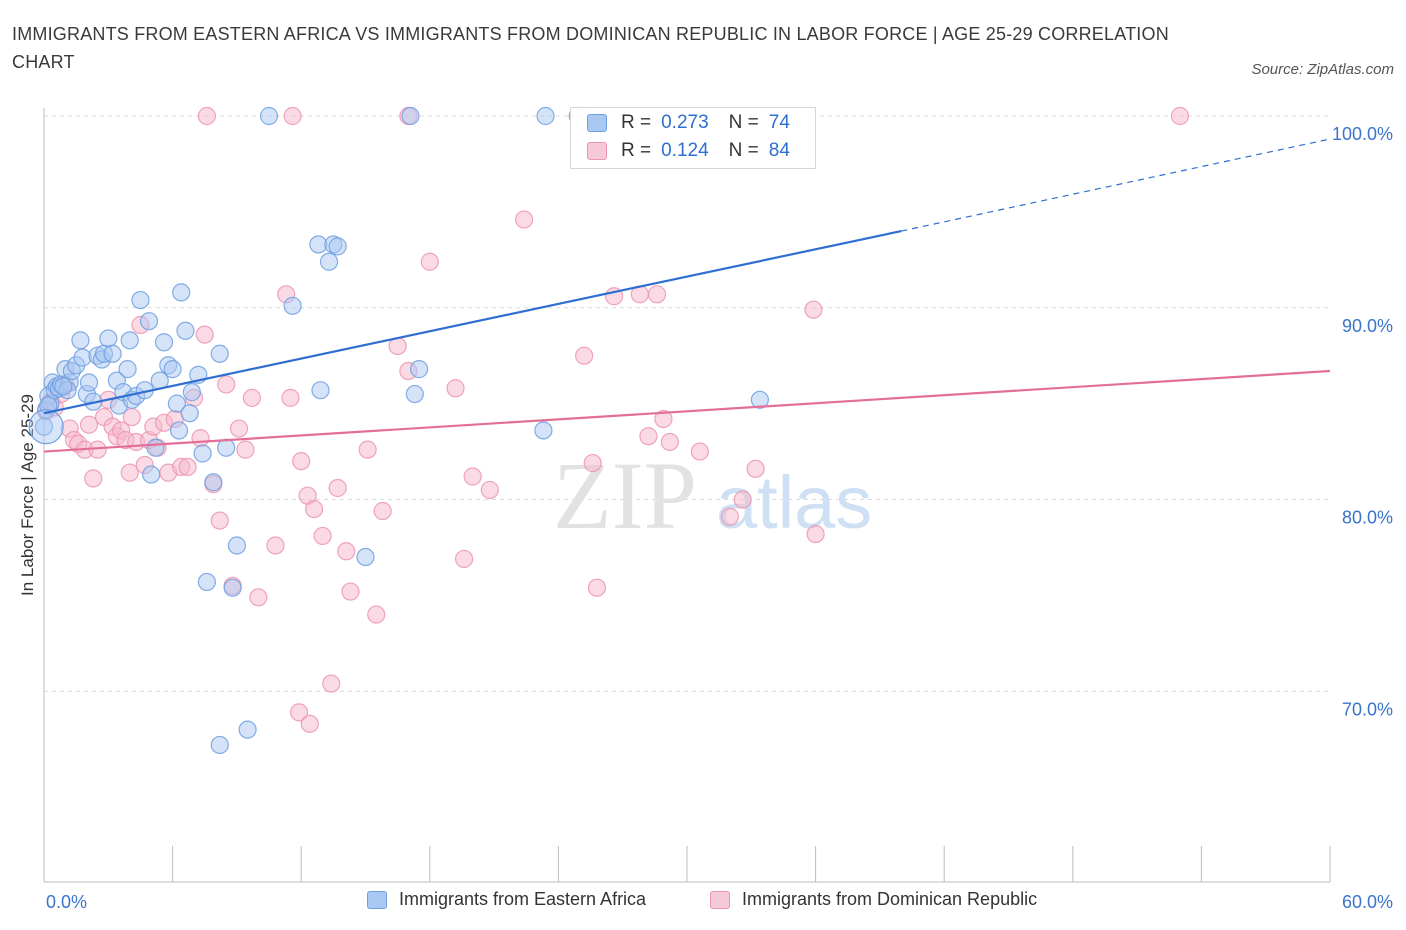  Describe the element at coordinates (1116, 185) in the screenshot. I see `trend-line-eastern-africa-extension` at that location.